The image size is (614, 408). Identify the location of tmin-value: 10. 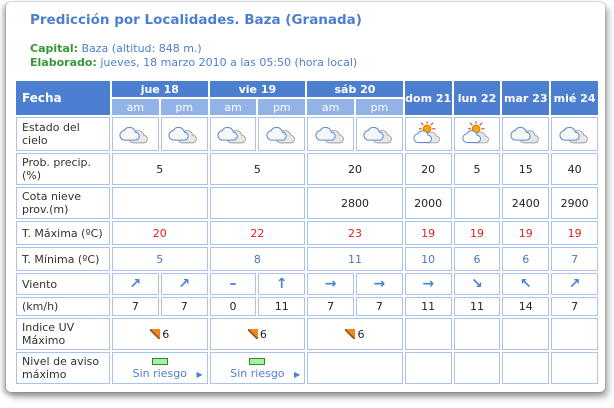
(428, 259).